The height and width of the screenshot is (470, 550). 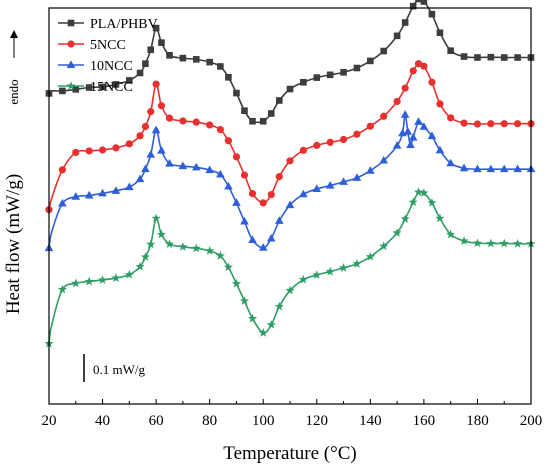 I want to click on legend-item: 10NCC, so click(x=95, y=66).